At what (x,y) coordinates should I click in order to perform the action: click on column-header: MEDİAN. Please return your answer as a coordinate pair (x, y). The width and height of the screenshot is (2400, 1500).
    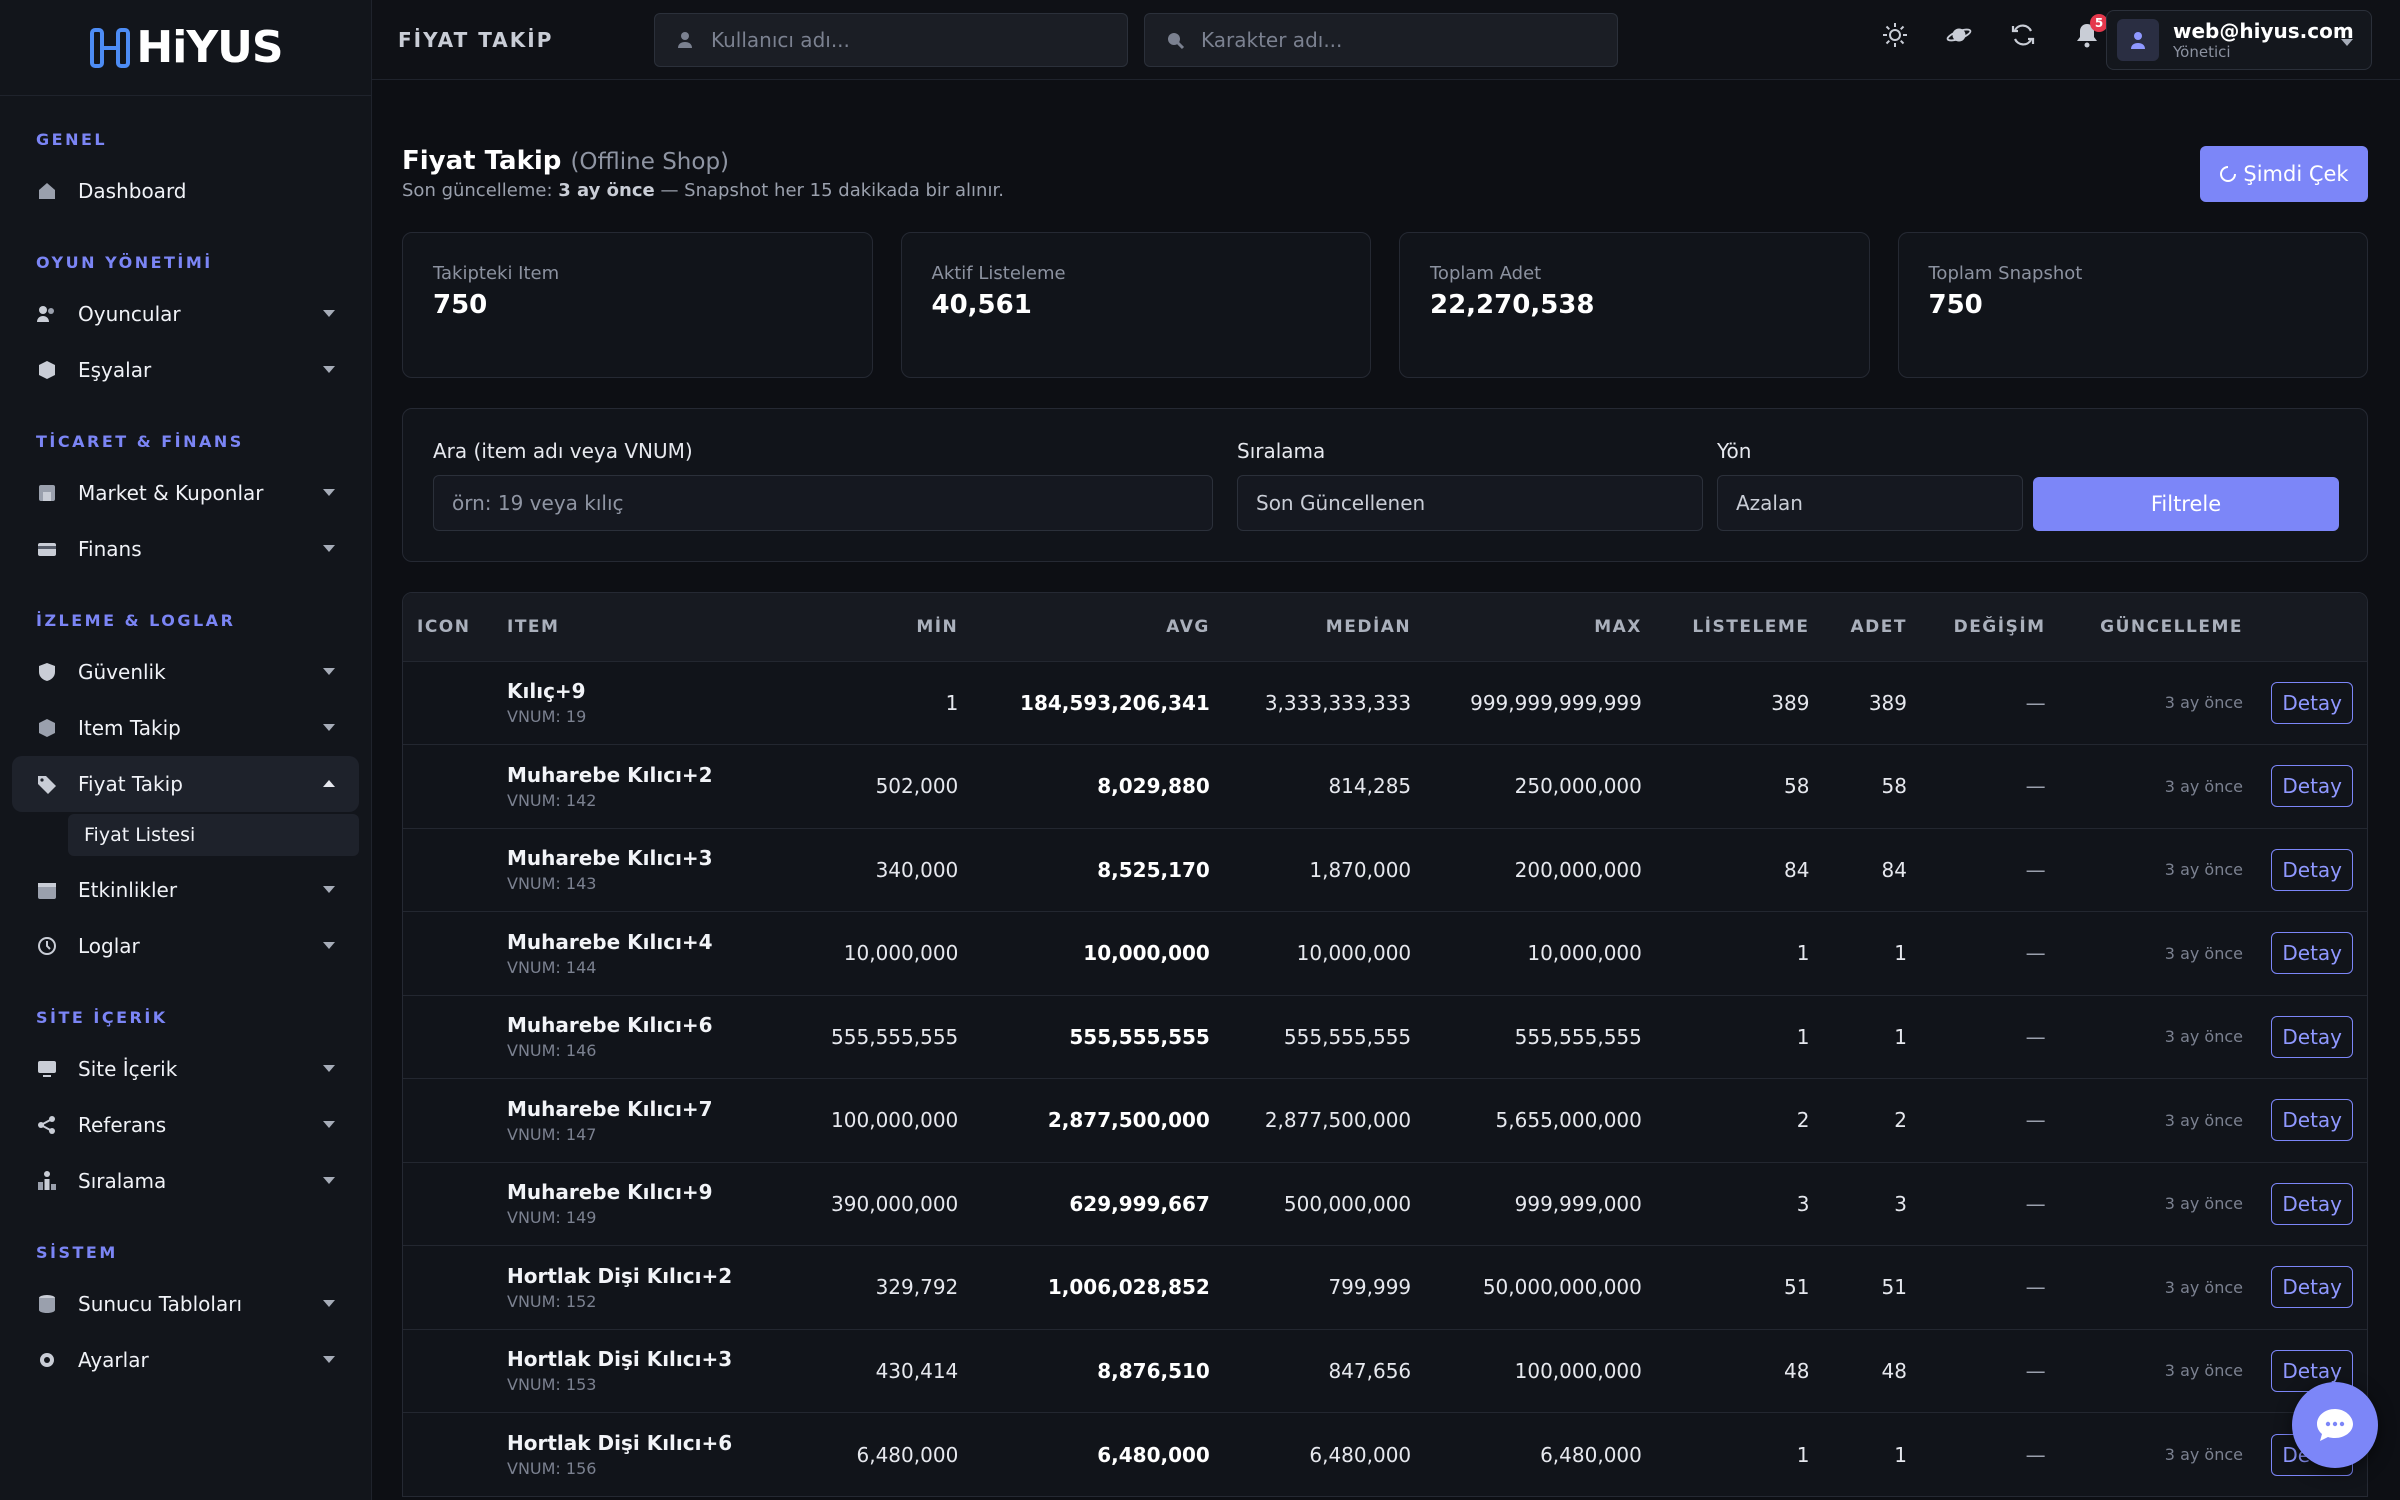
    Looking at the image, I should click on (1368, 626).